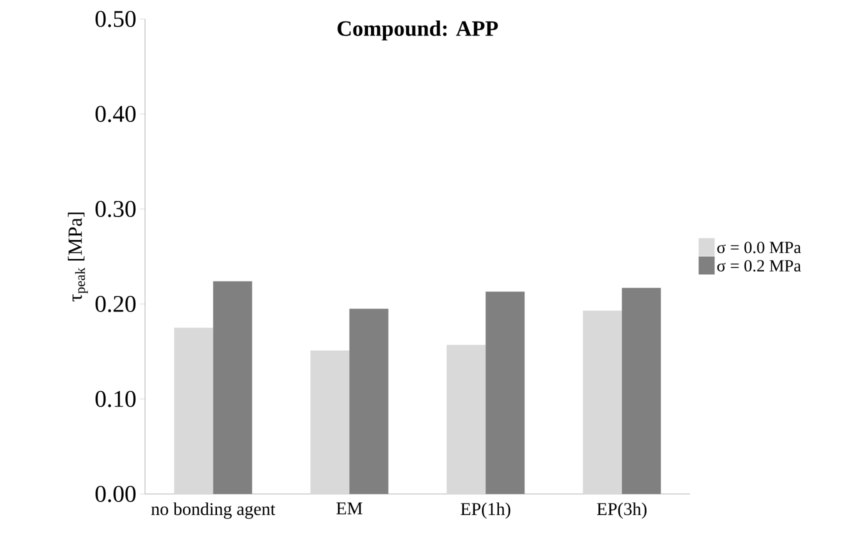  I want to click on y-tick-label: 0.50, so click(116, 19).